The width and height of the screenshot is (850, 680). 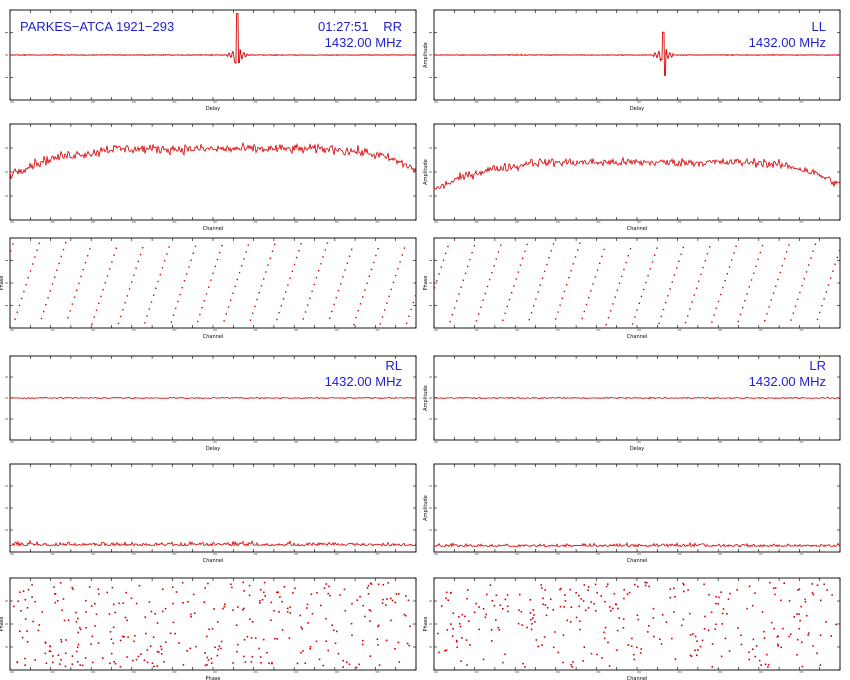 I want to click on x-axis-title: Phase, so click(x=213, y=678).